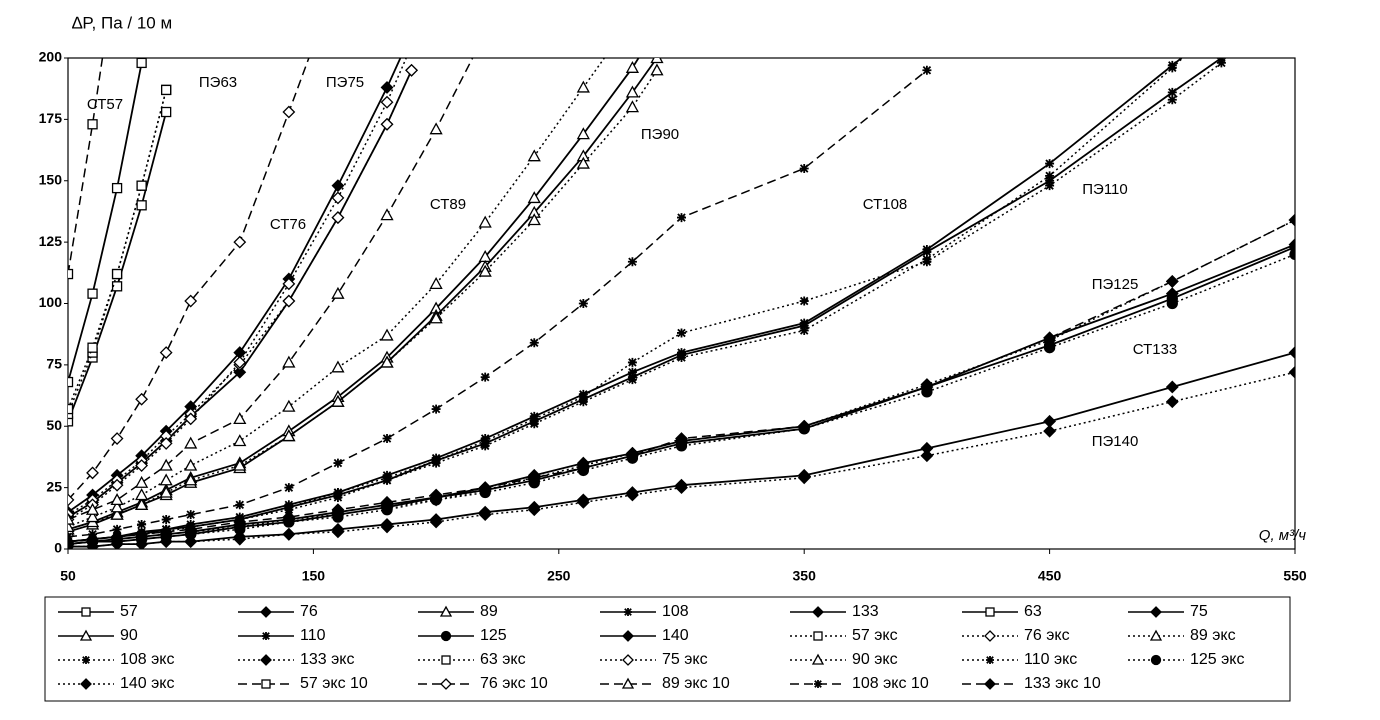 This screenshot has height=720, width=1380. I want to click on y-tick-label: 50, so click(54, 425).